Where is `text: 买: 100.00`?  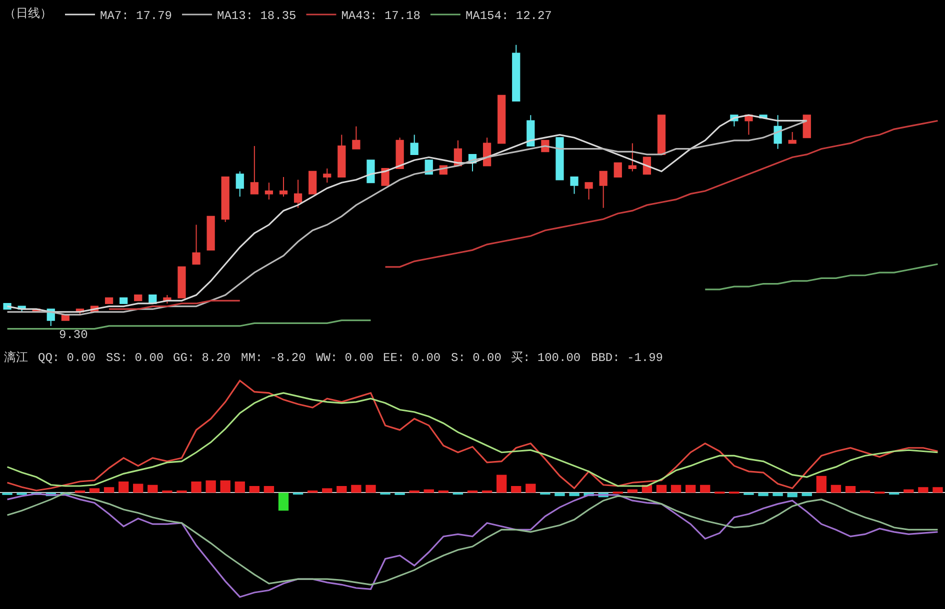
text: 买: 100.00 is located at coordinates (546, 358).